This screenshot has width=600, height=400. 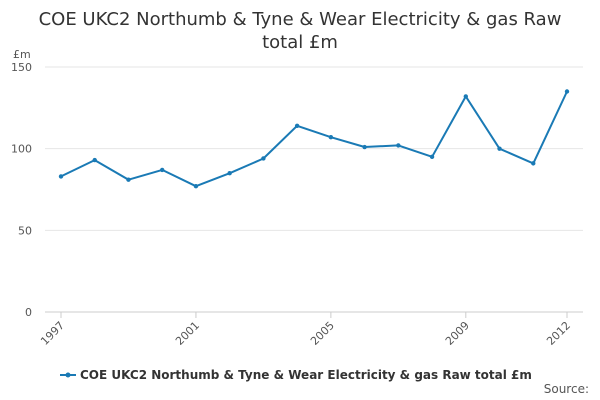 What do you see at coordinates (21, 190) in the screenshot?
I see `y-axis: 0 50 100 150` at bounding box center [21, 190].